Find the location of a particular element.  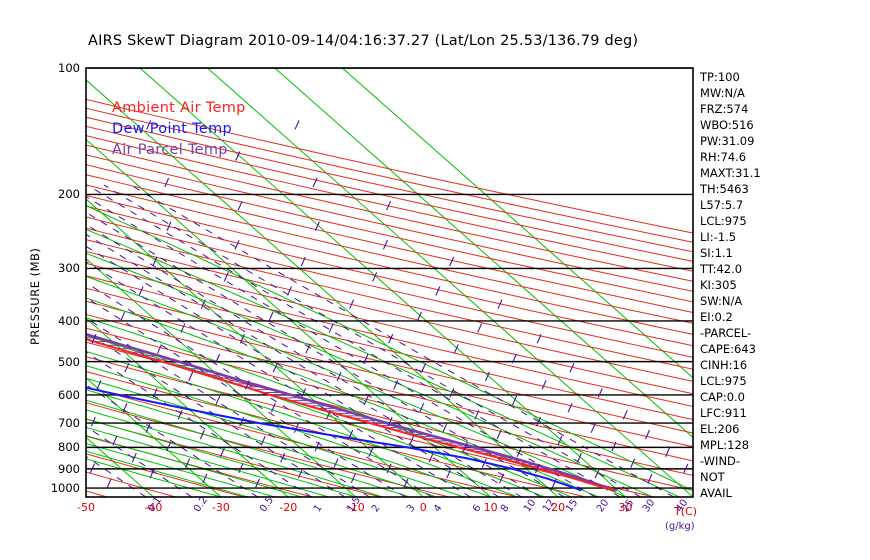

bottom-temp-tick: 0 is located at coordinates (423, 507).